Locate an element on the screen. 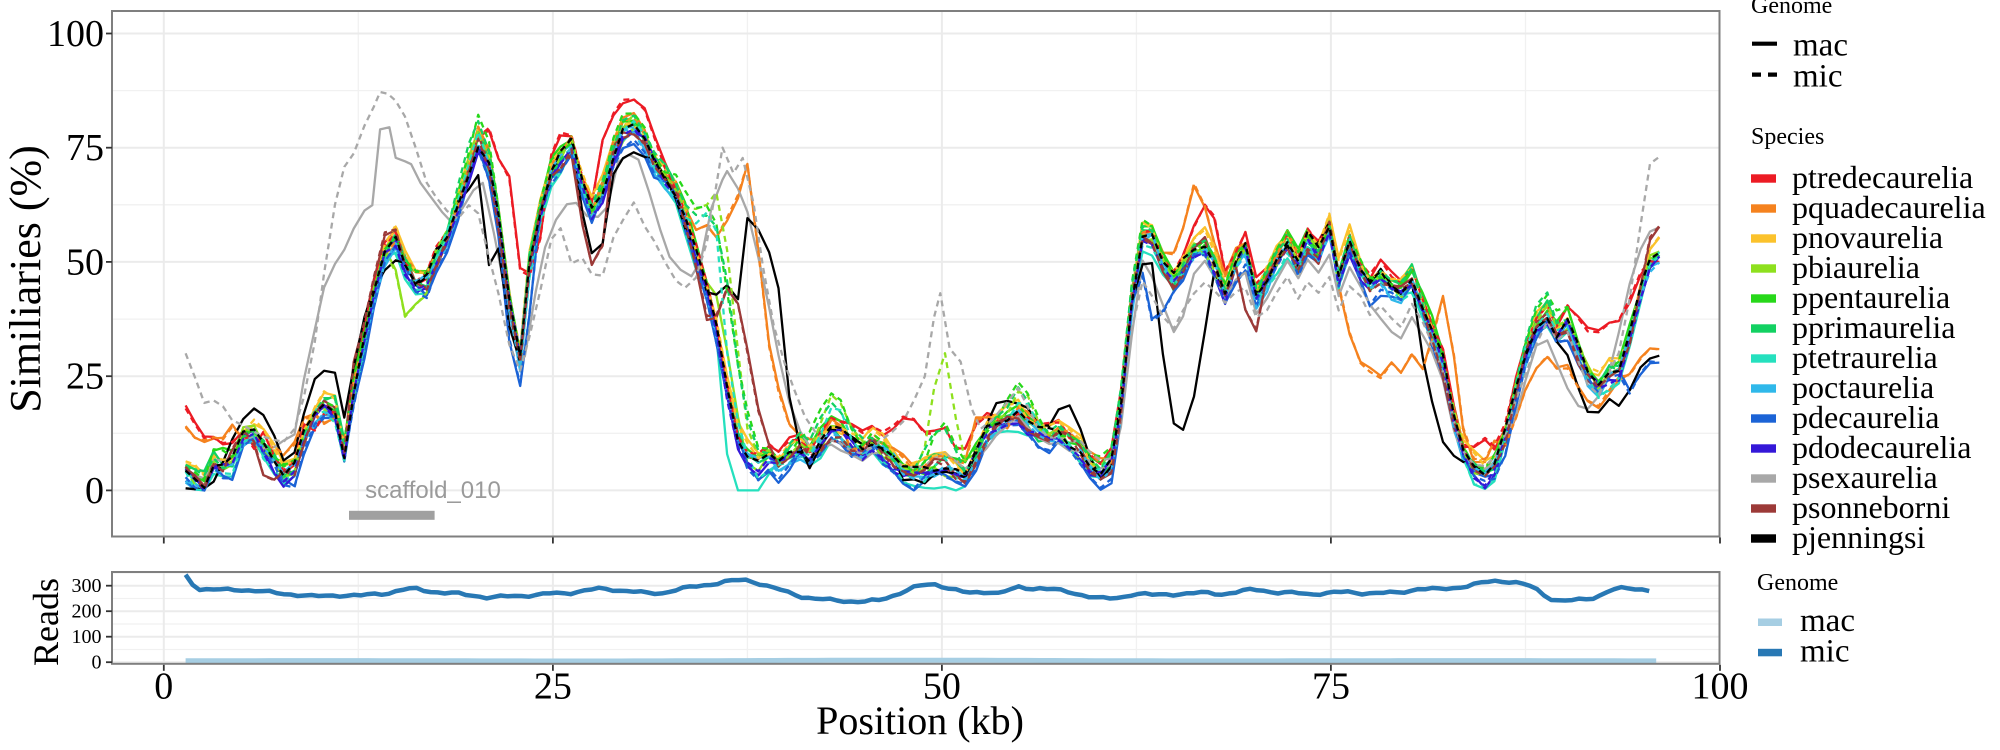 Image resolution: width=2000 pixels, height=750 pixels. svg-text: scaffold_010 is located at coordinates (433, 490).